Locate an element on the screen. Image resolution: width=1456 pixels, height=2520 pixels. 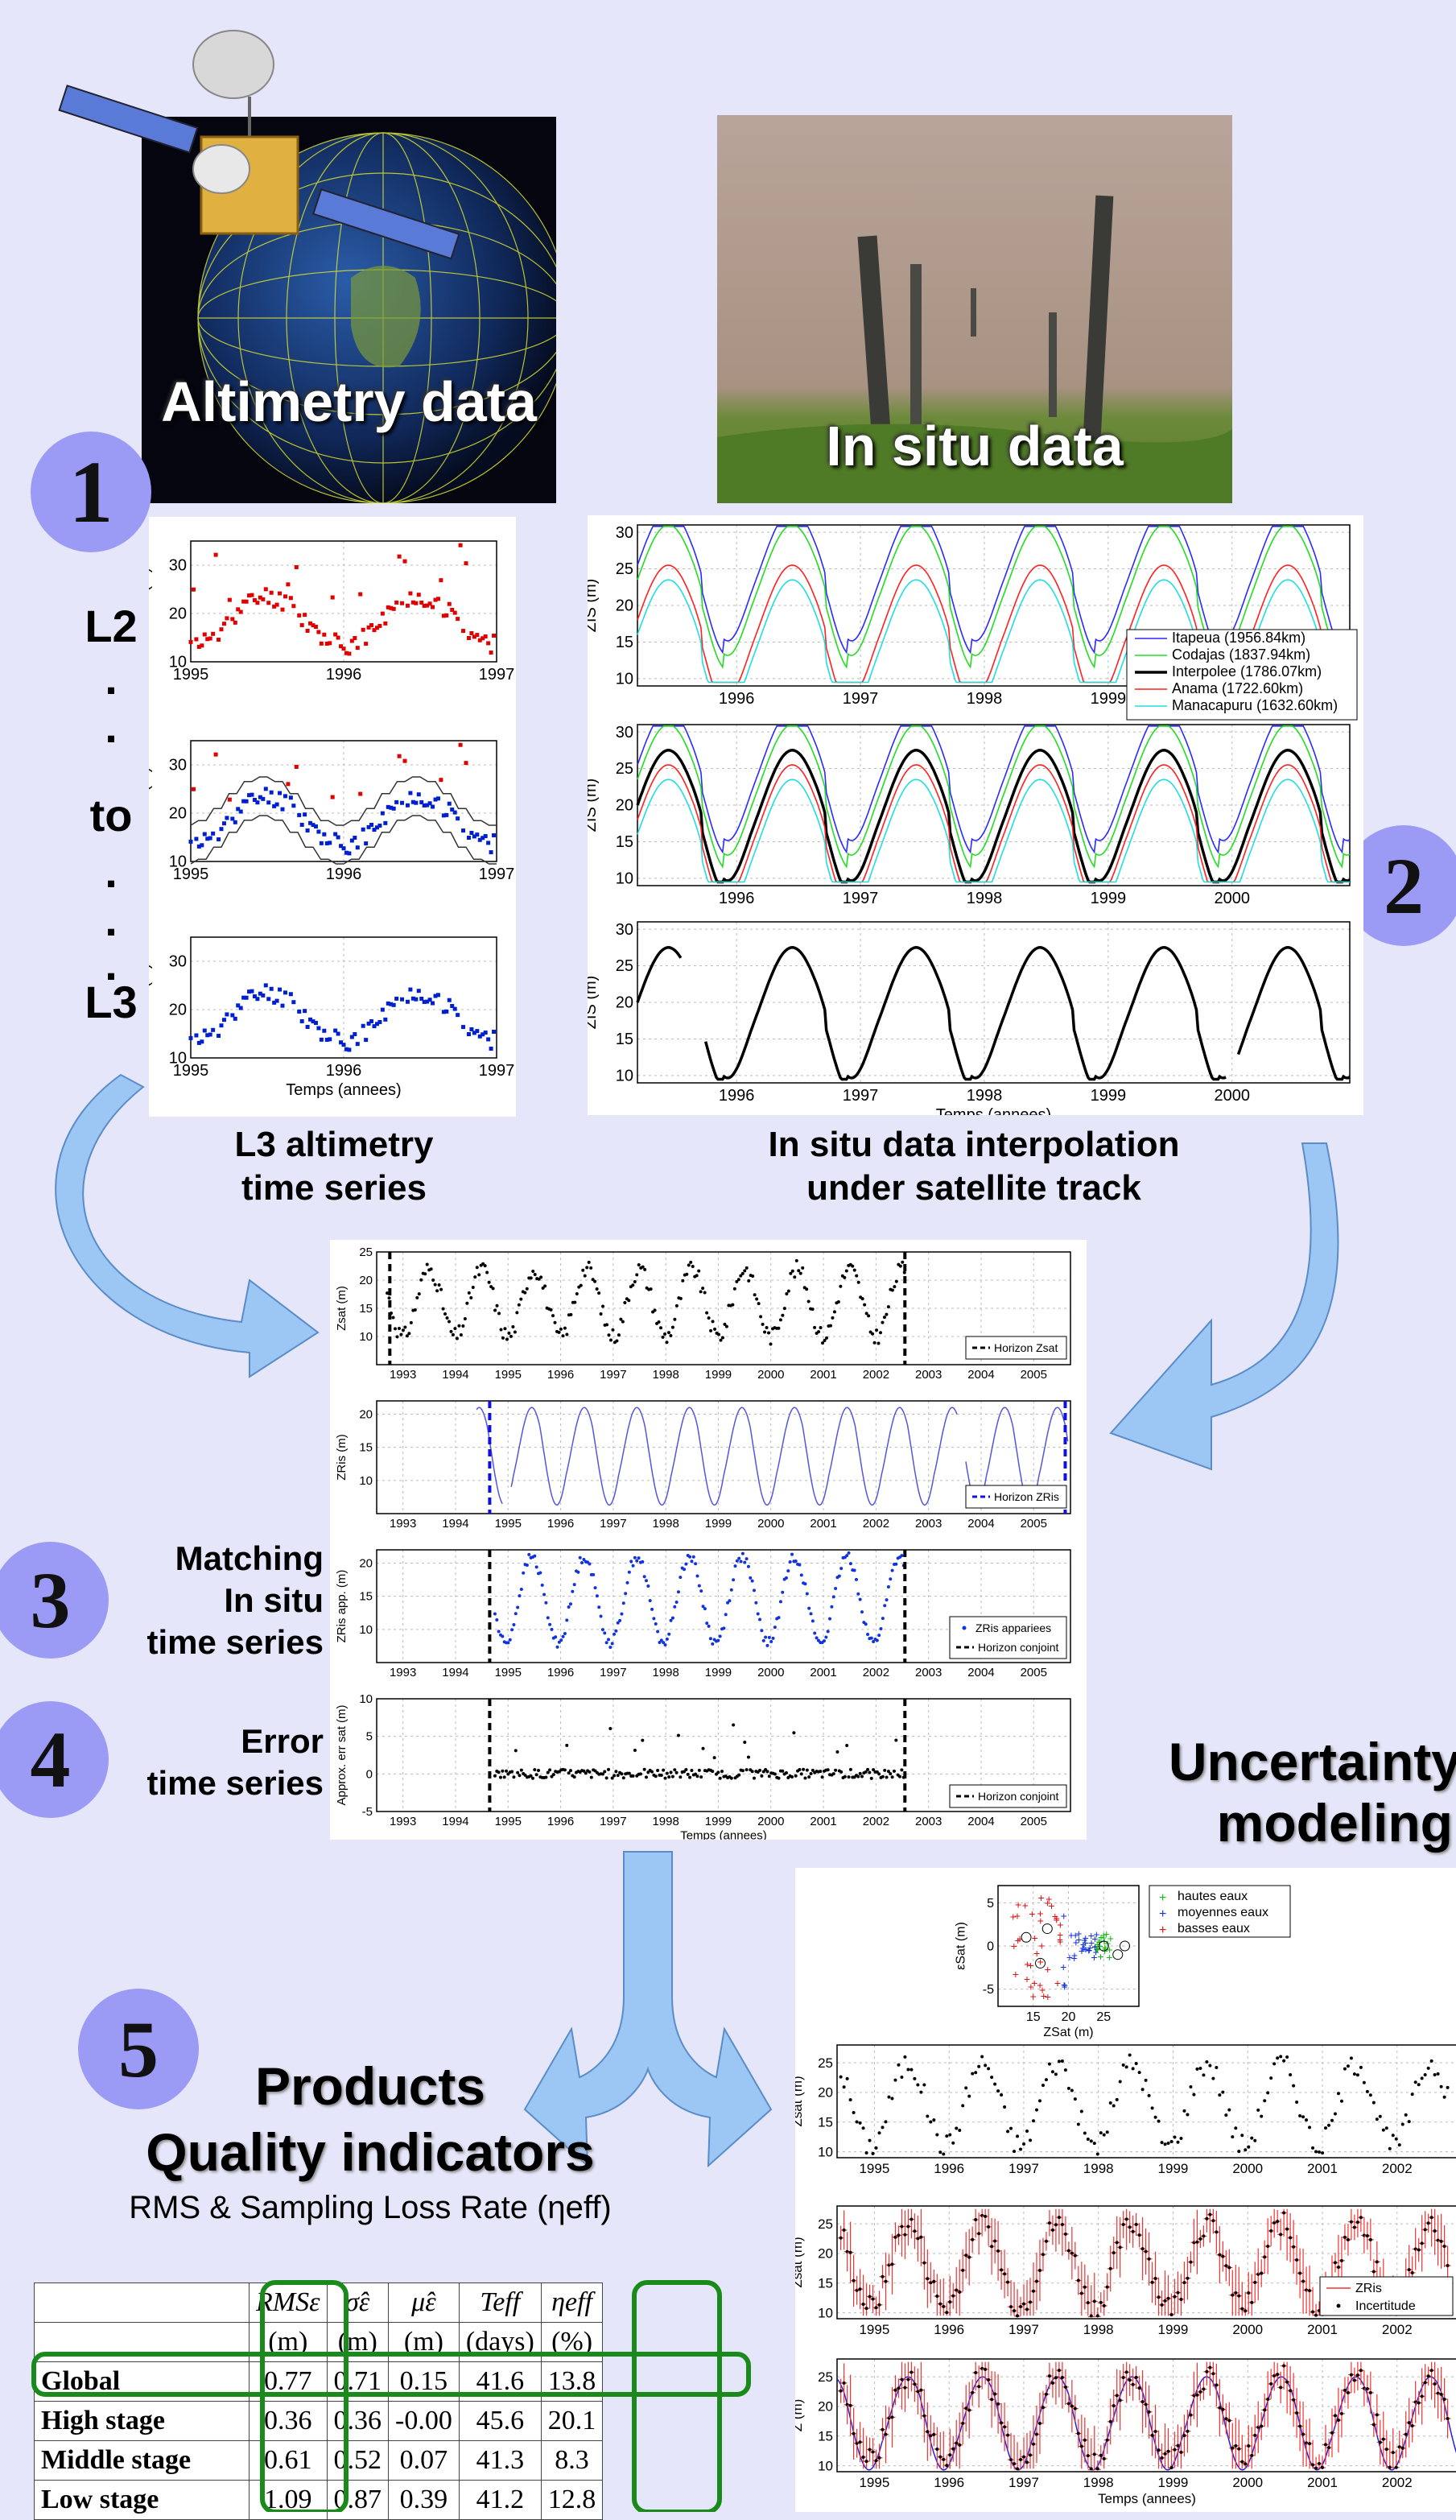
x-tick-label: 2002 is located at coordinates (876, 1822).